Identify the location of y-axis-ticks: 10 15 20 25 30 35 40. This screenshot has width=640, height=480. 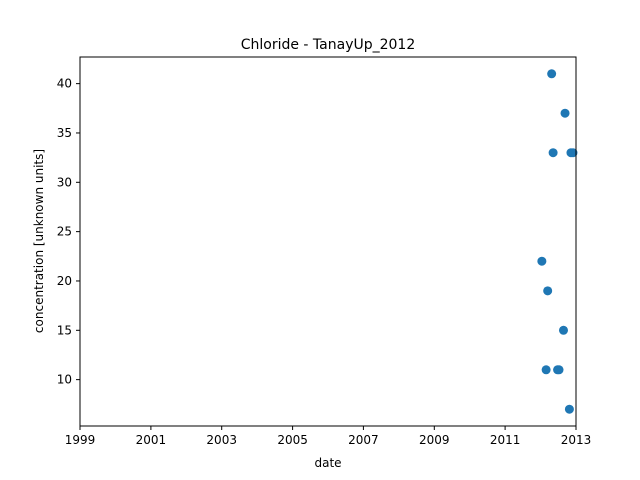
(68, 232).